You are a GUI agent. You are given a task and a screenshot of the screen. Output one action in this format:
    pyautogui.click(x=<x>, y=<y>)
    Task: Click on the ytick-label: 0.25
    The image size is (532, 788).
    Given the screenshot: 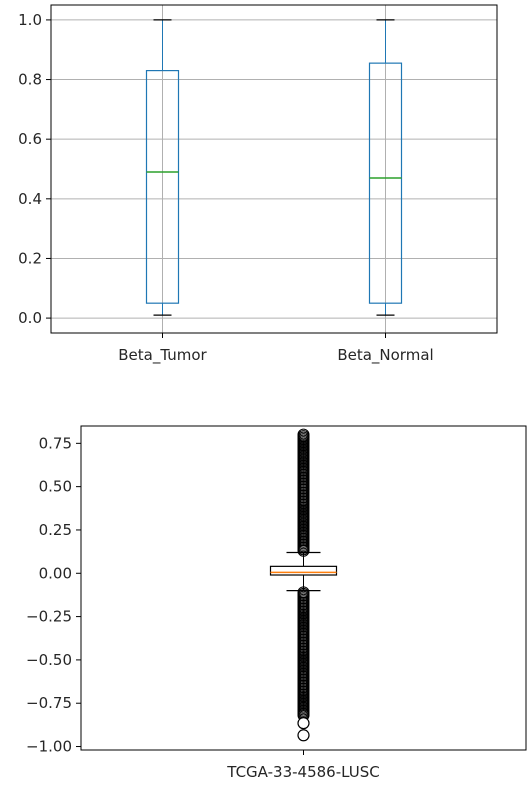 What is the action you would take?
    pyautogui.click(x=55, y=530)
    